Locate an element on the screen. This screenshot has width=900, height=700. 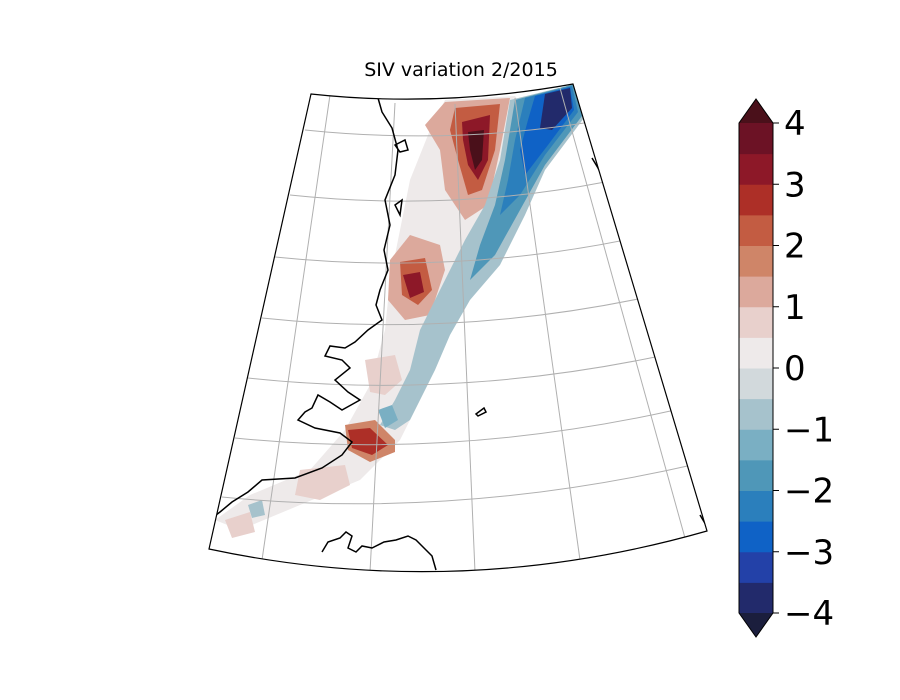
colorbar-tick-label: 4 is located at coordinates (795, 124).